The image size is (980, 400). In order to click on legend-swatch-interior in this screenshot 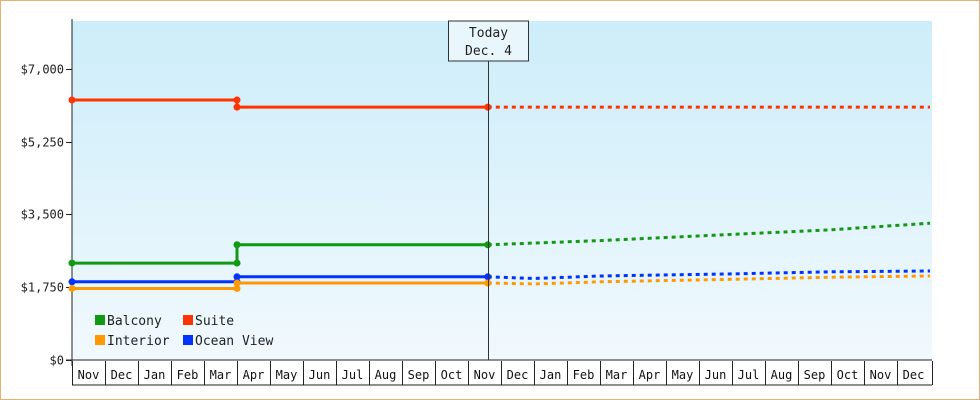, I will do `click(100, 340)`.